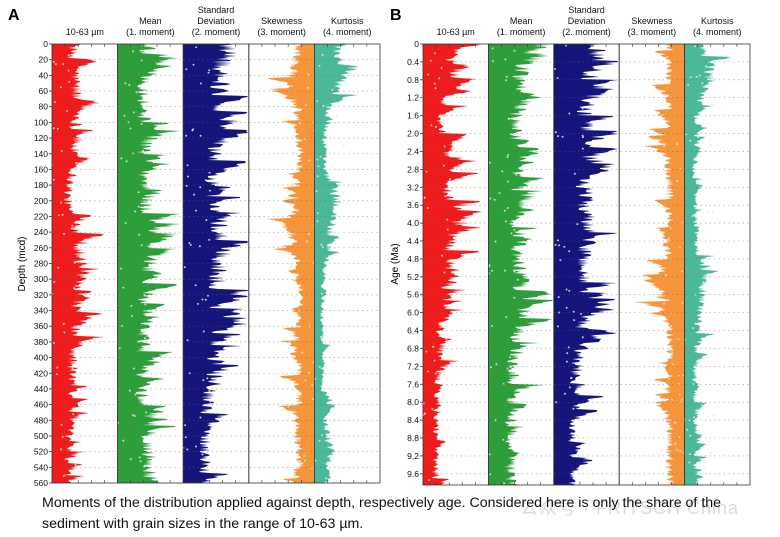  I want to click on y-tick-label: 540, so click(41, 467).